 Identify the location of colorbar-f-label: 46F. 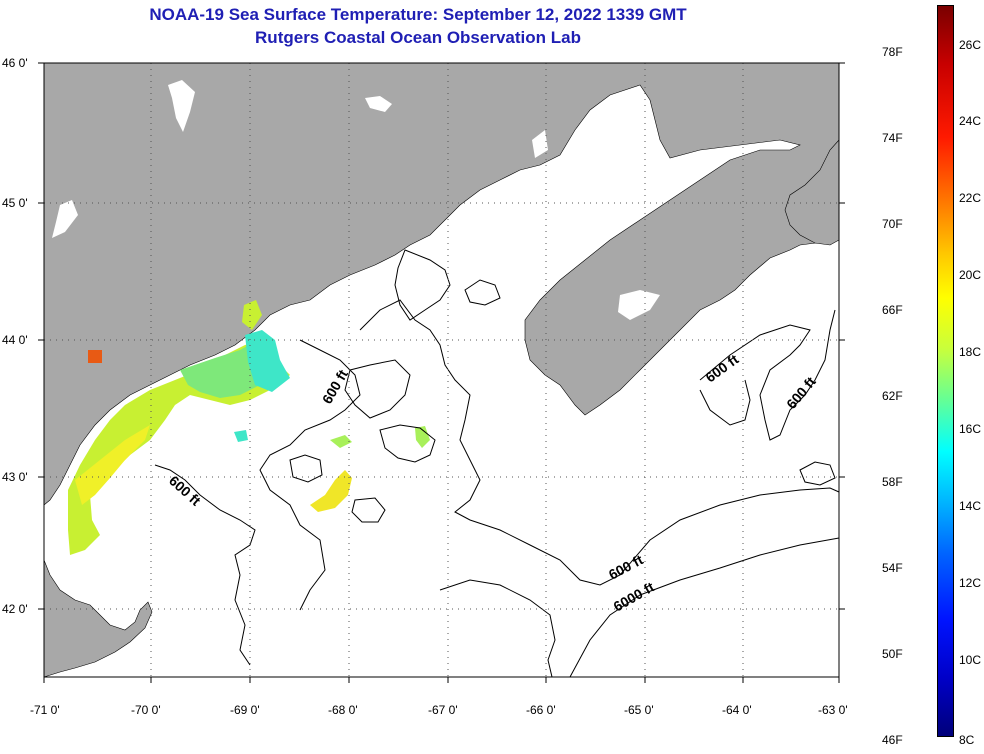
(892, 740).